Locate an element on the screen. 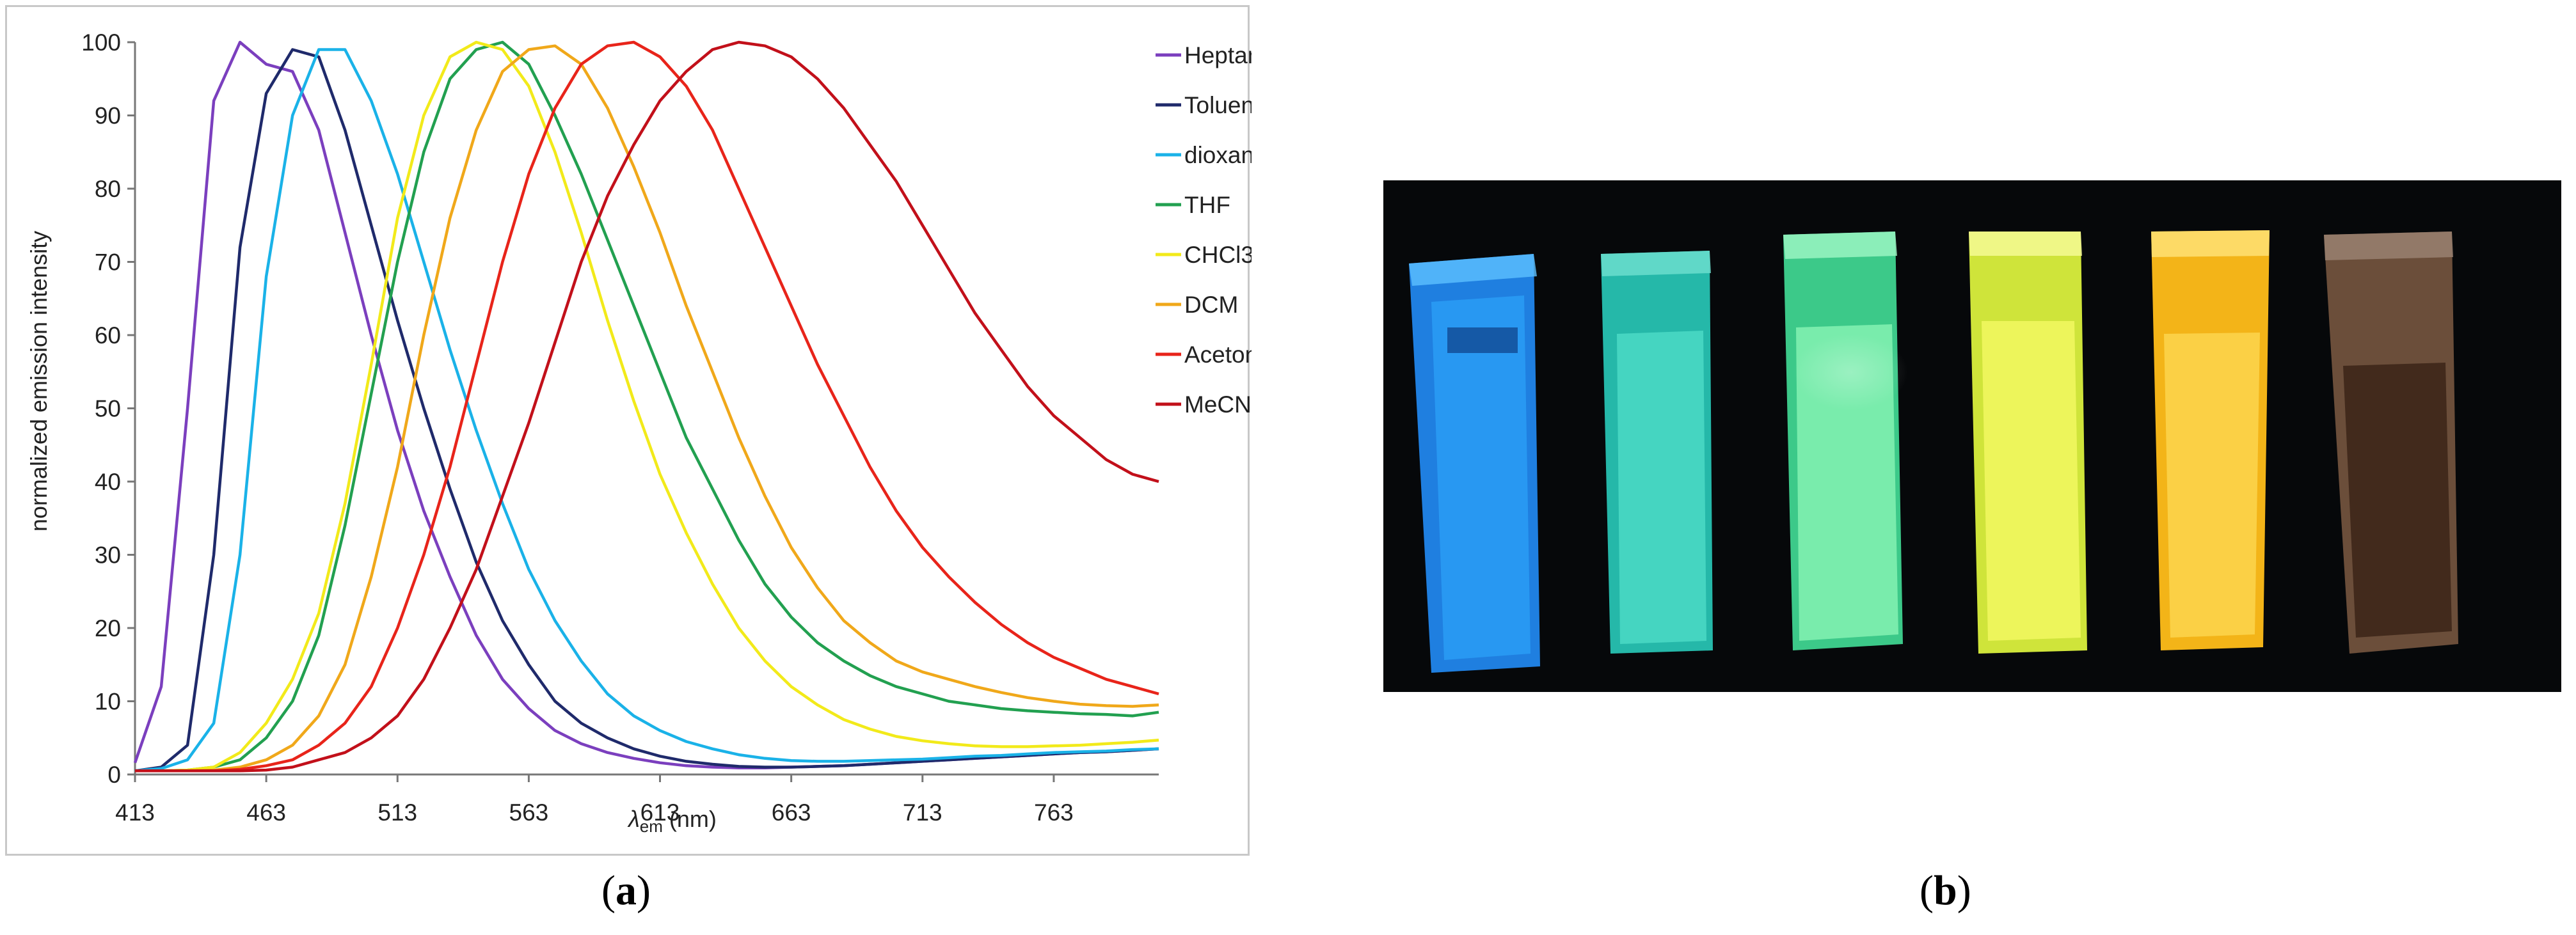  x-tick-label: 713 is located at coordinates (923, 813).